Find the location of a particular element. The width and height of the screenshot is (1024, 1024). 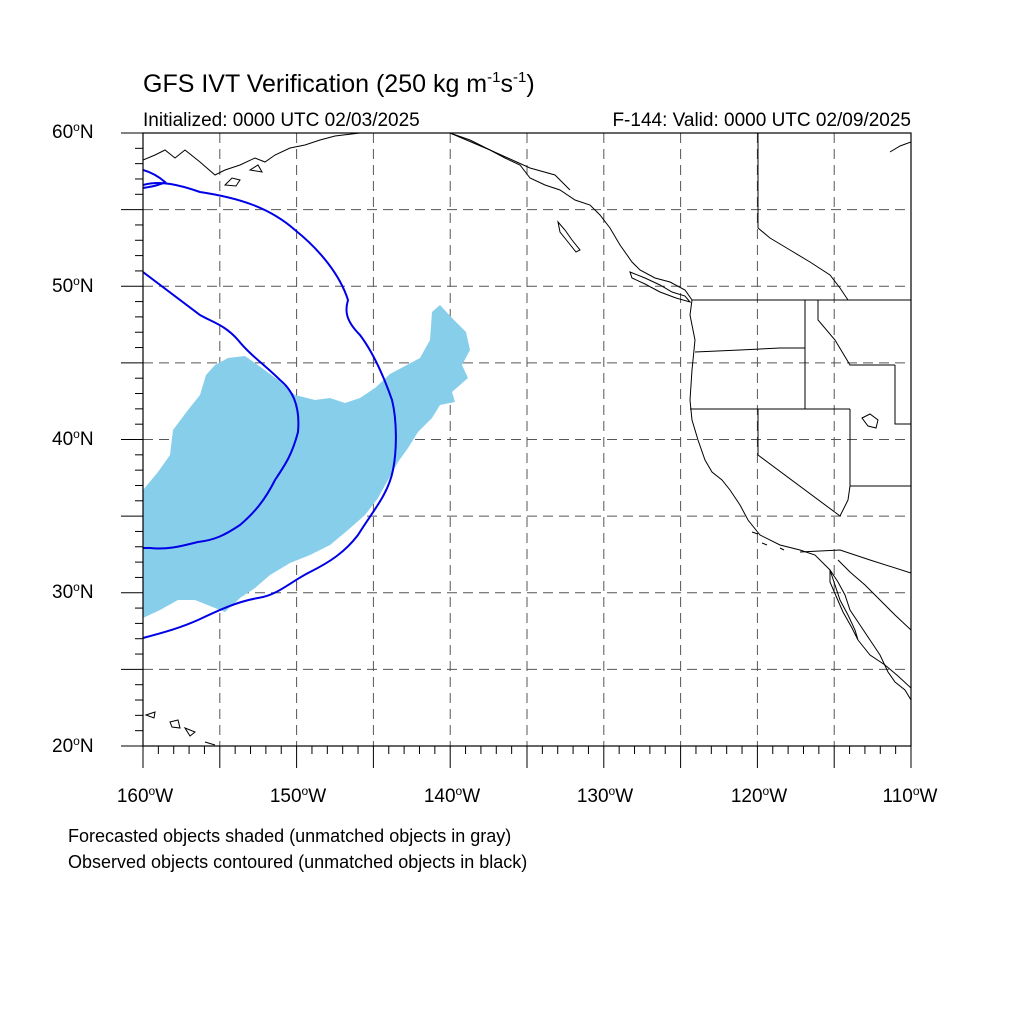

lat-label-30: 30oN is located at coordinates (73, 591).